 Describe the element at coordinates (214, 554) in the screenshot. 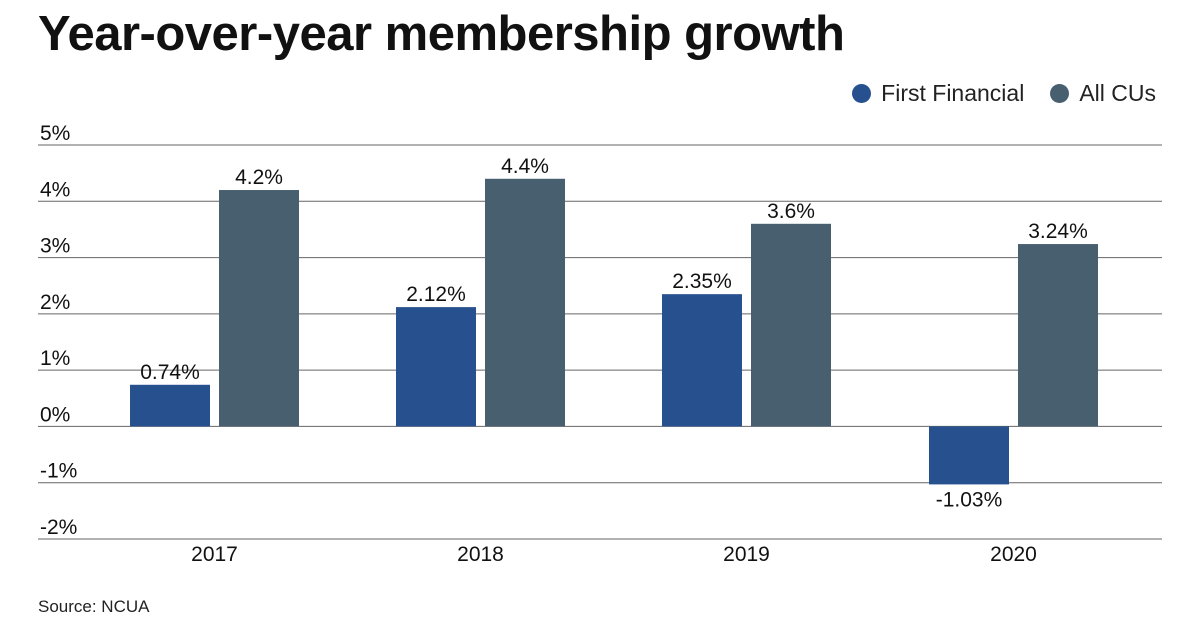

I see `x-tick-label: 2017` at that location.